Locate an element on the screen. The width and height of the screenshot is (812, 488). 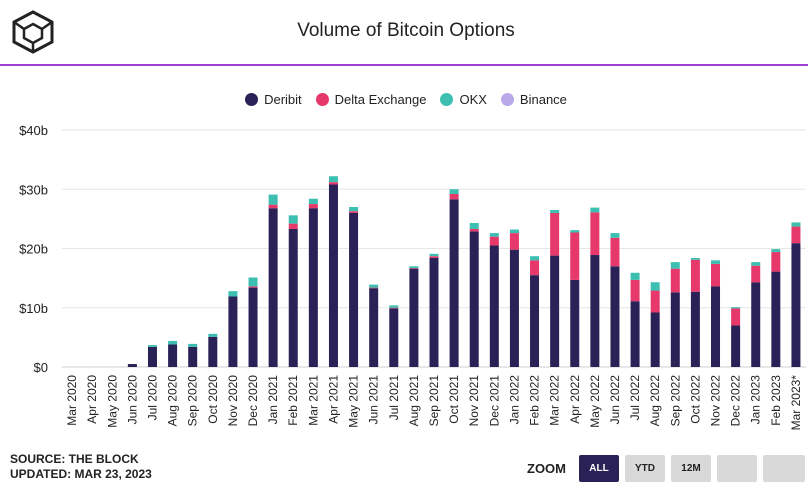
zoom-ytd-button: YTD is located at coordinates (645, 468).